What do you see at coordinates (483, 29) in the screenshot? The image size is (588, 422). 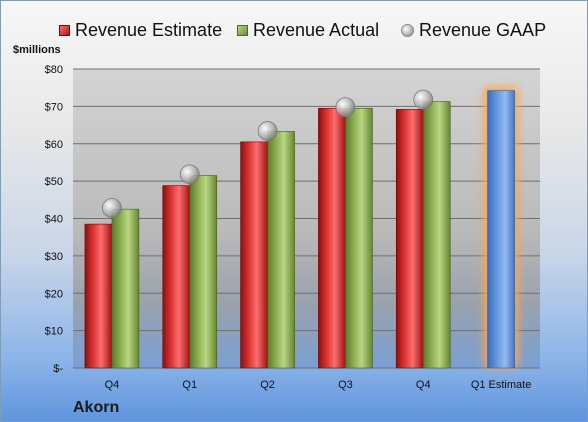 I see `legend-label: Revenue GAAP` at bounding box center [483, 29].